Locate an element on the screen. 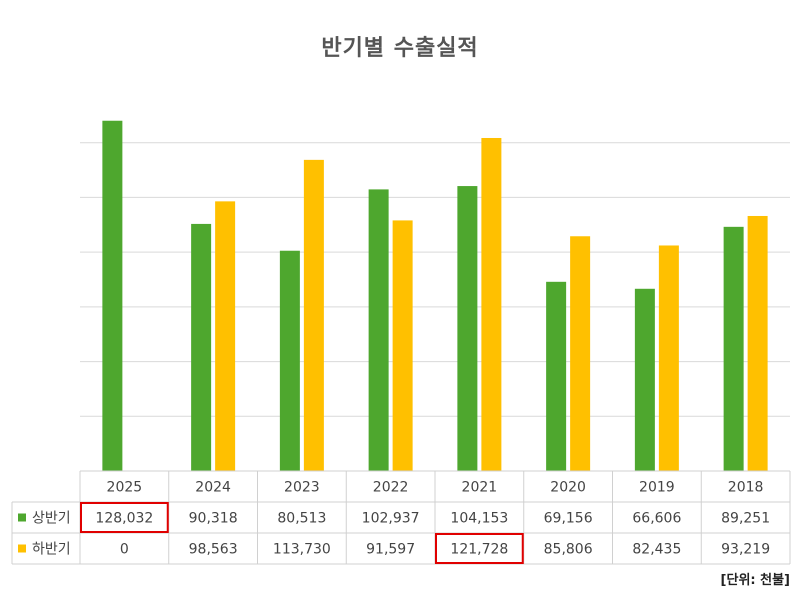 The height and width of the screenshot is (599, 800). data-label: 69,156 is located at coordinates (568, 519).